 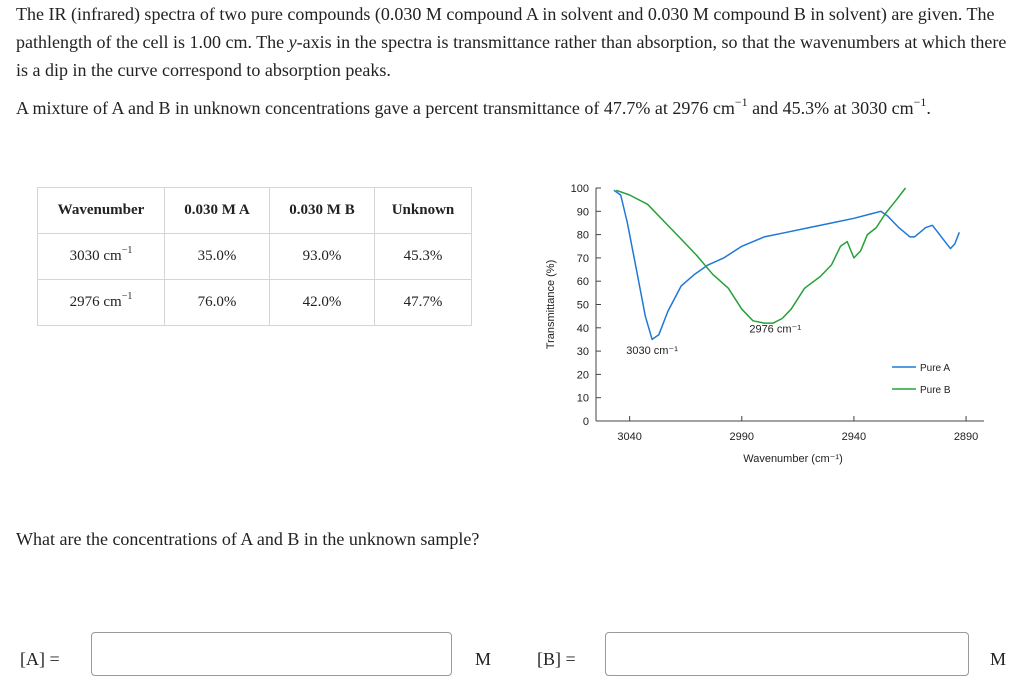 What do you see at coordinates (793, 459) in the screenshot?
I see `x-axis-label: Wavenumber (cm⁻¹)` at bounding box center [793, 459].